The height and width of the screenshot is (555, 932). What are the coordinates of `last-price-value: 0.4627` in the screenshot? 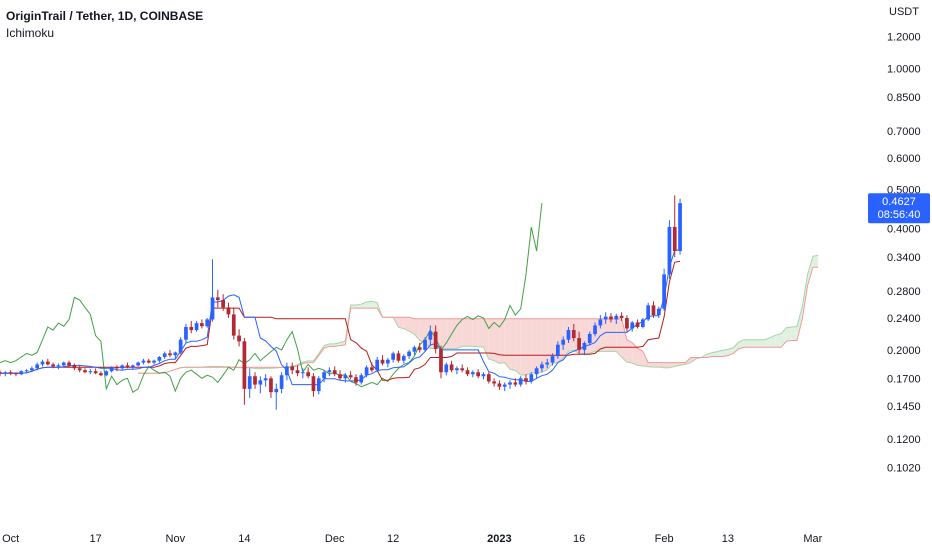 It's located at (899, 202).